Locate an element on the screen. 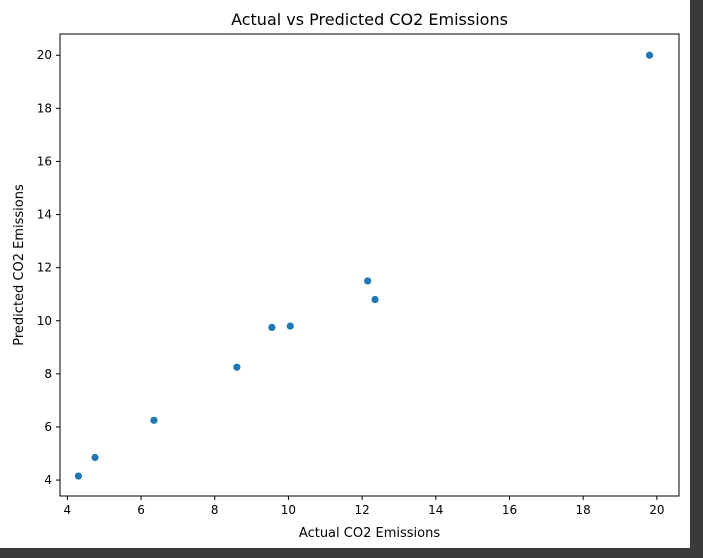 Image resolution: width=703 pixels, height=558 pixels. x-tick-label: 6 is located at coordinates (141, 510).